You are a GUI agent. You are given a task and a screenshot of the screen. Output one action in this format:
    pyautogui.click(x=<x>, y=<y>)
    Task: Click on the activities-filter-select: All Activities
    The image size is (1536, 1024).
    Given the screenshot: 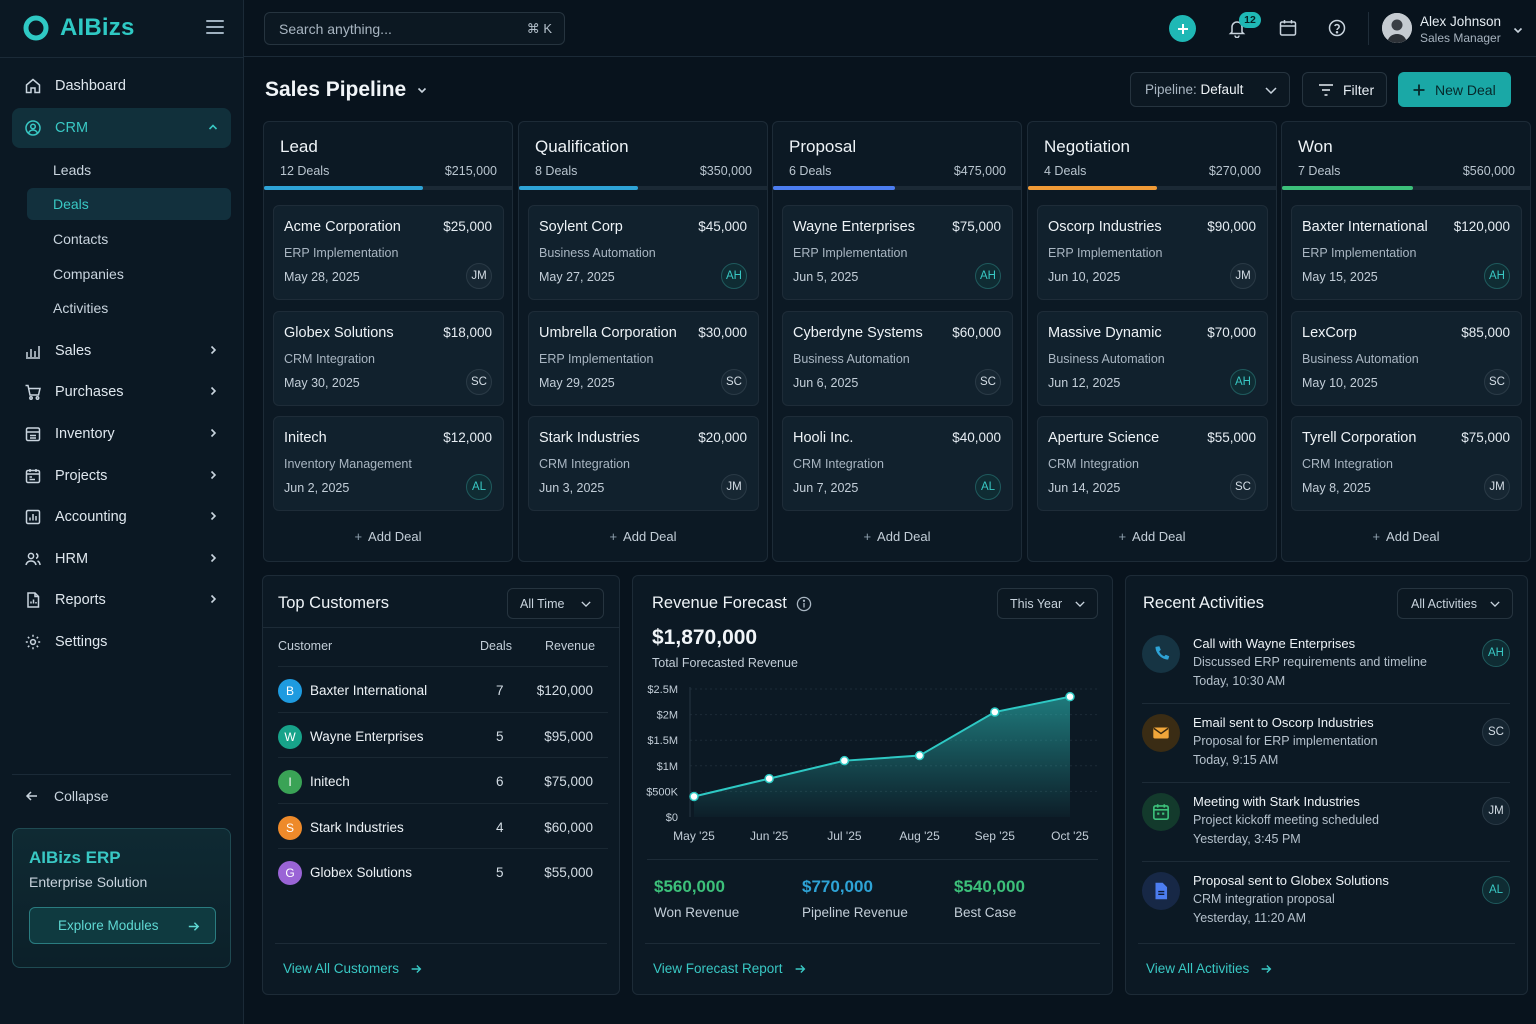 What is the action you would take?
    pyautogui.click(x=1455, y=603)
    